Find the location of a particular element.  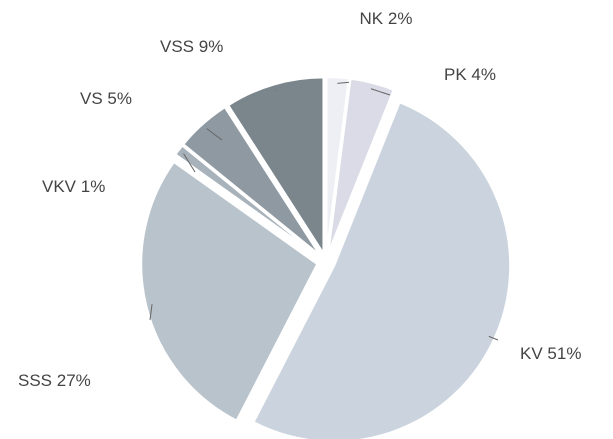

slice-category: SSS is located at coordinates (35, 380).